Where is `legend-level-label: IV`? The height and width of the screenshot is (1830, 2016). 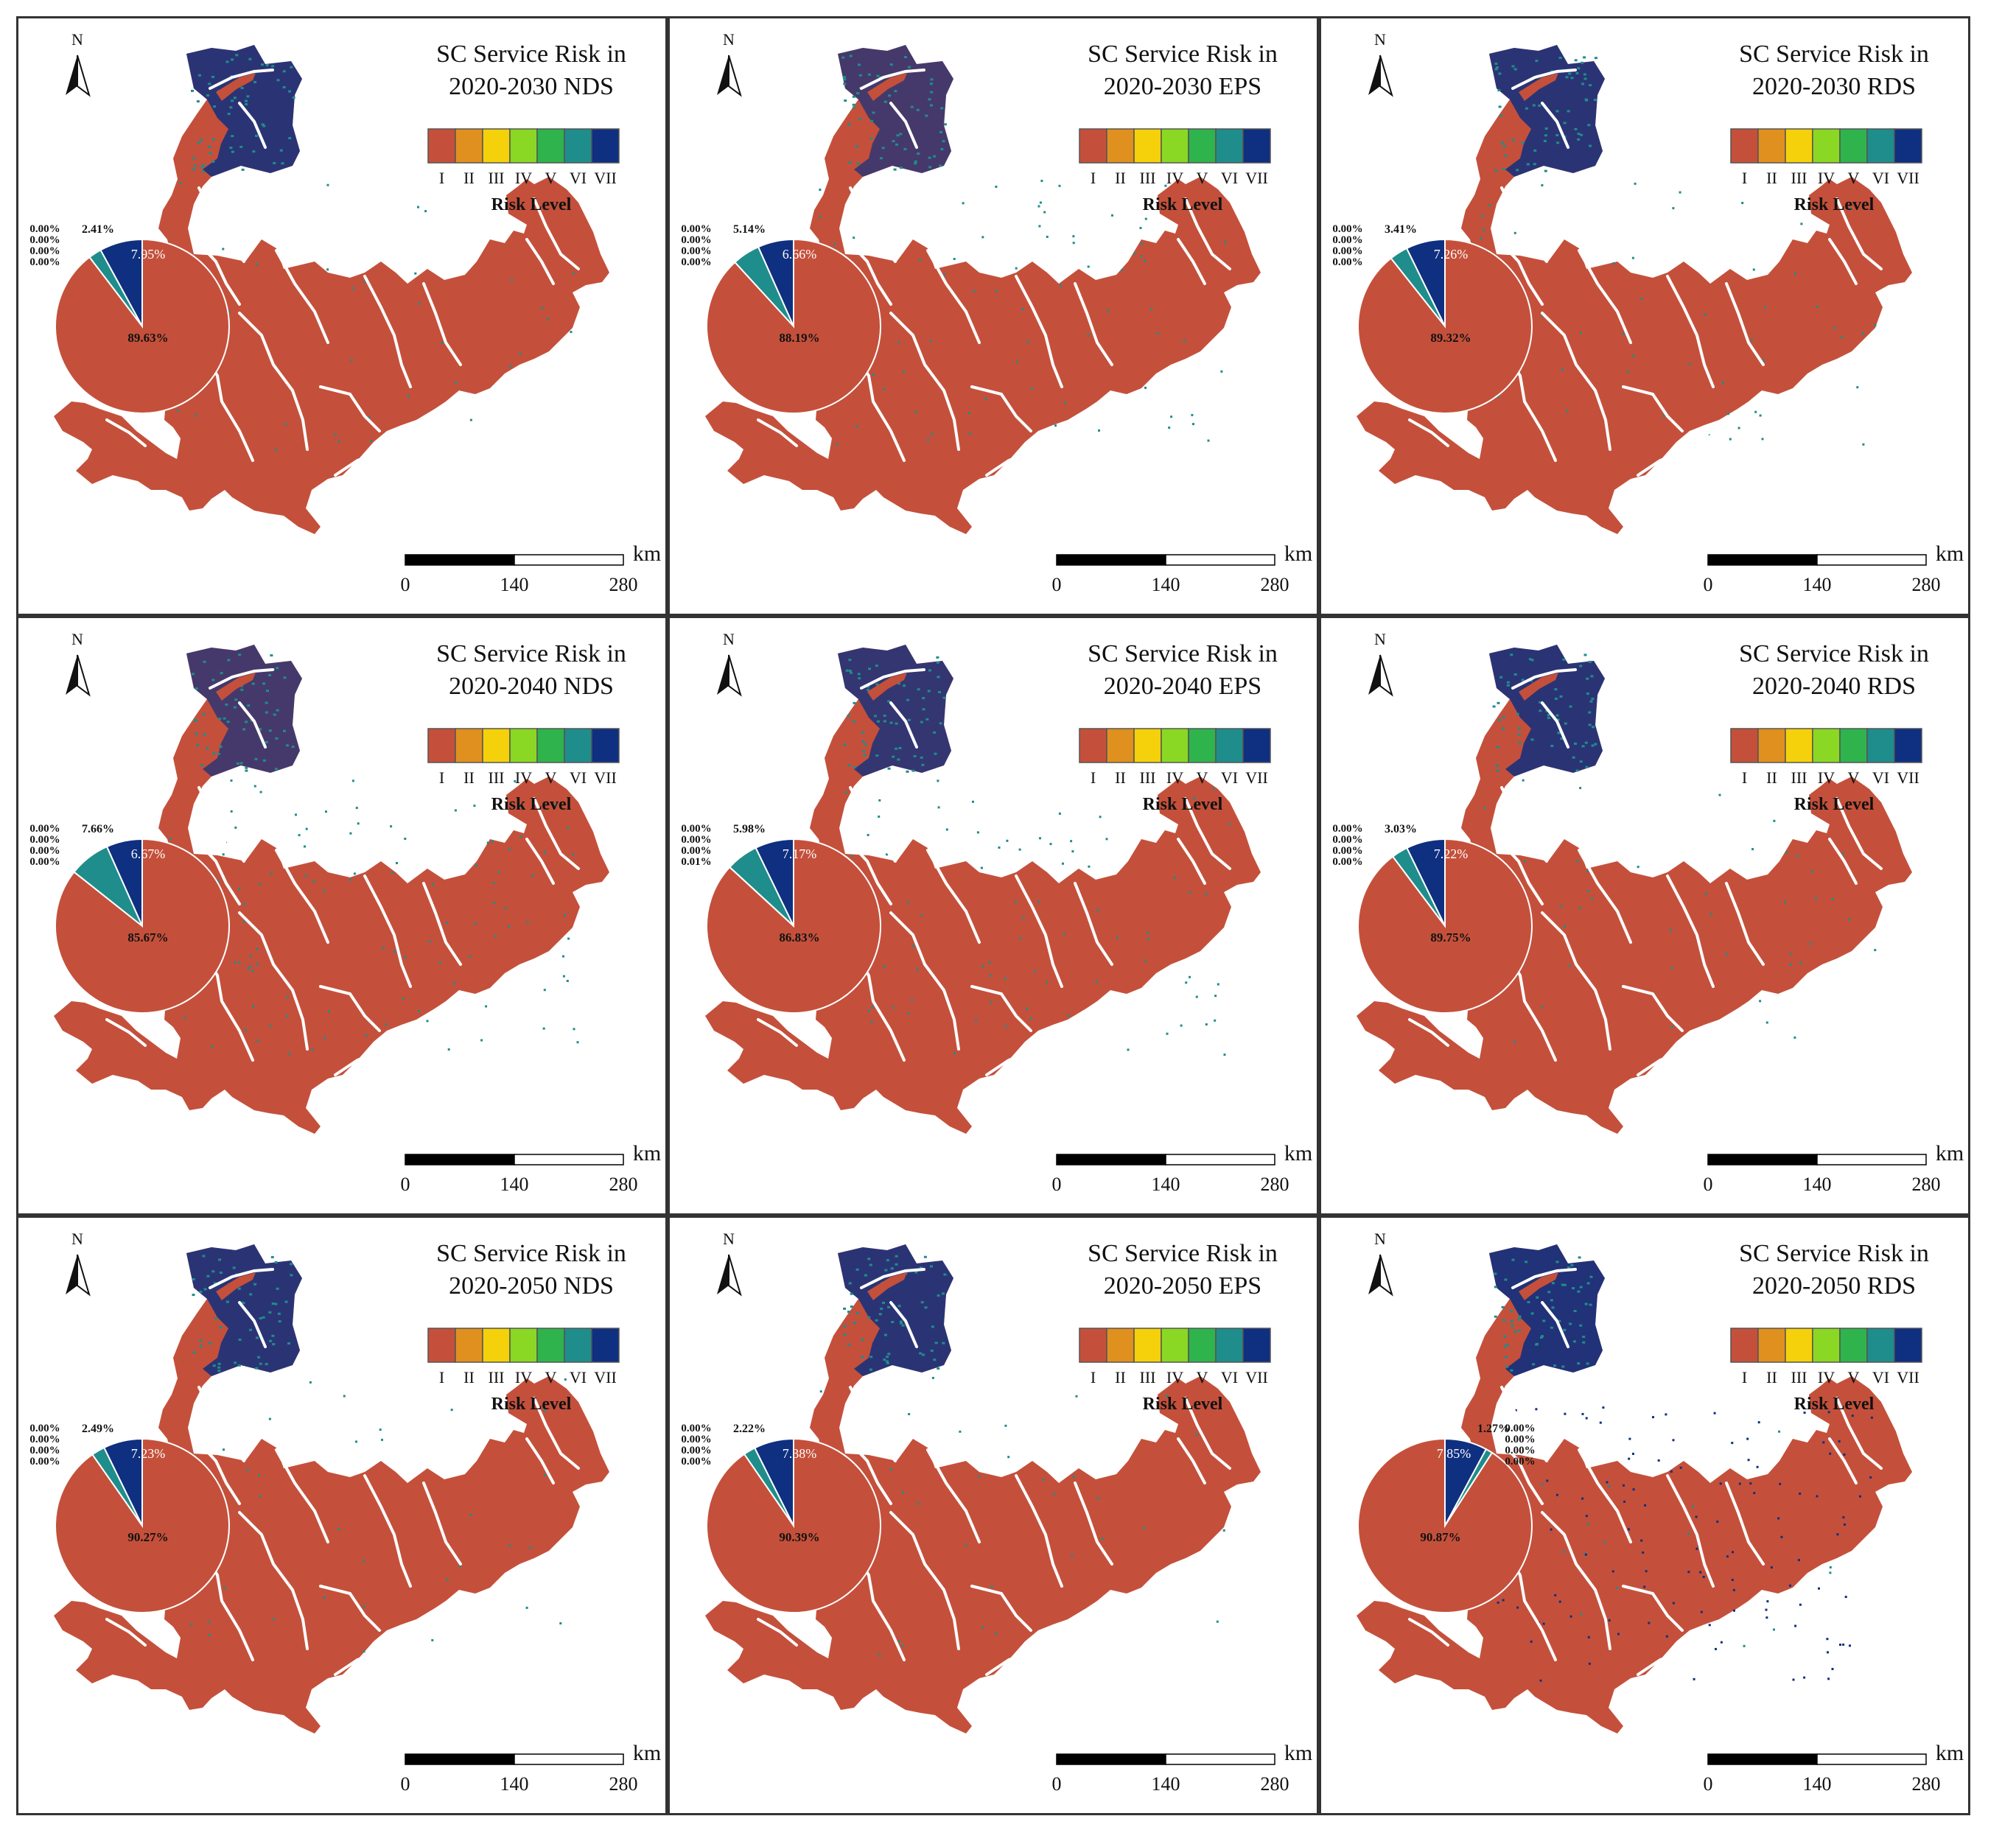
legend-level-label: IV is located at coordinates (1826, 1377).